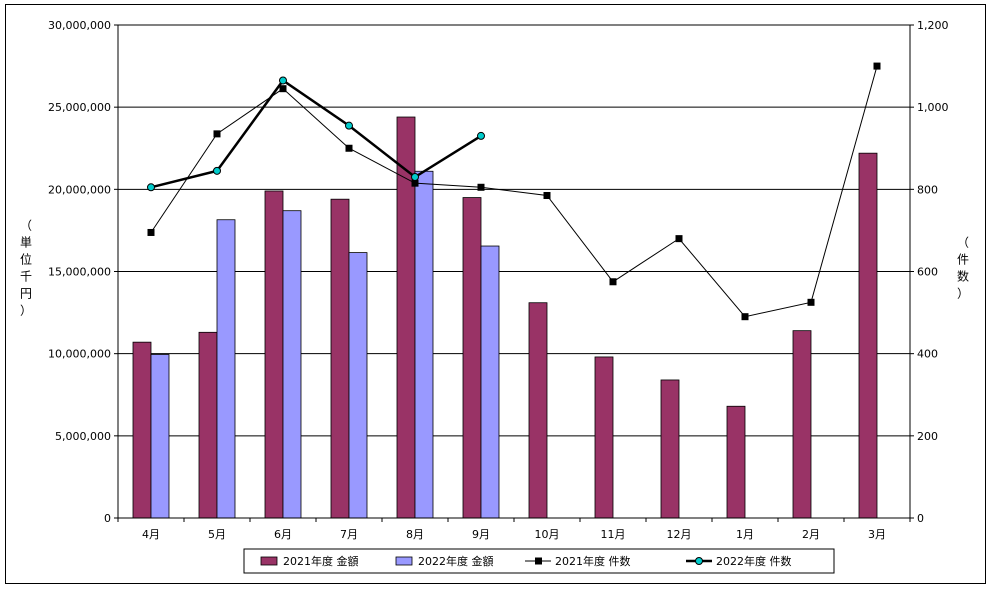  I want to click on legend-label: 2022年度 金額, so click(456, 561).